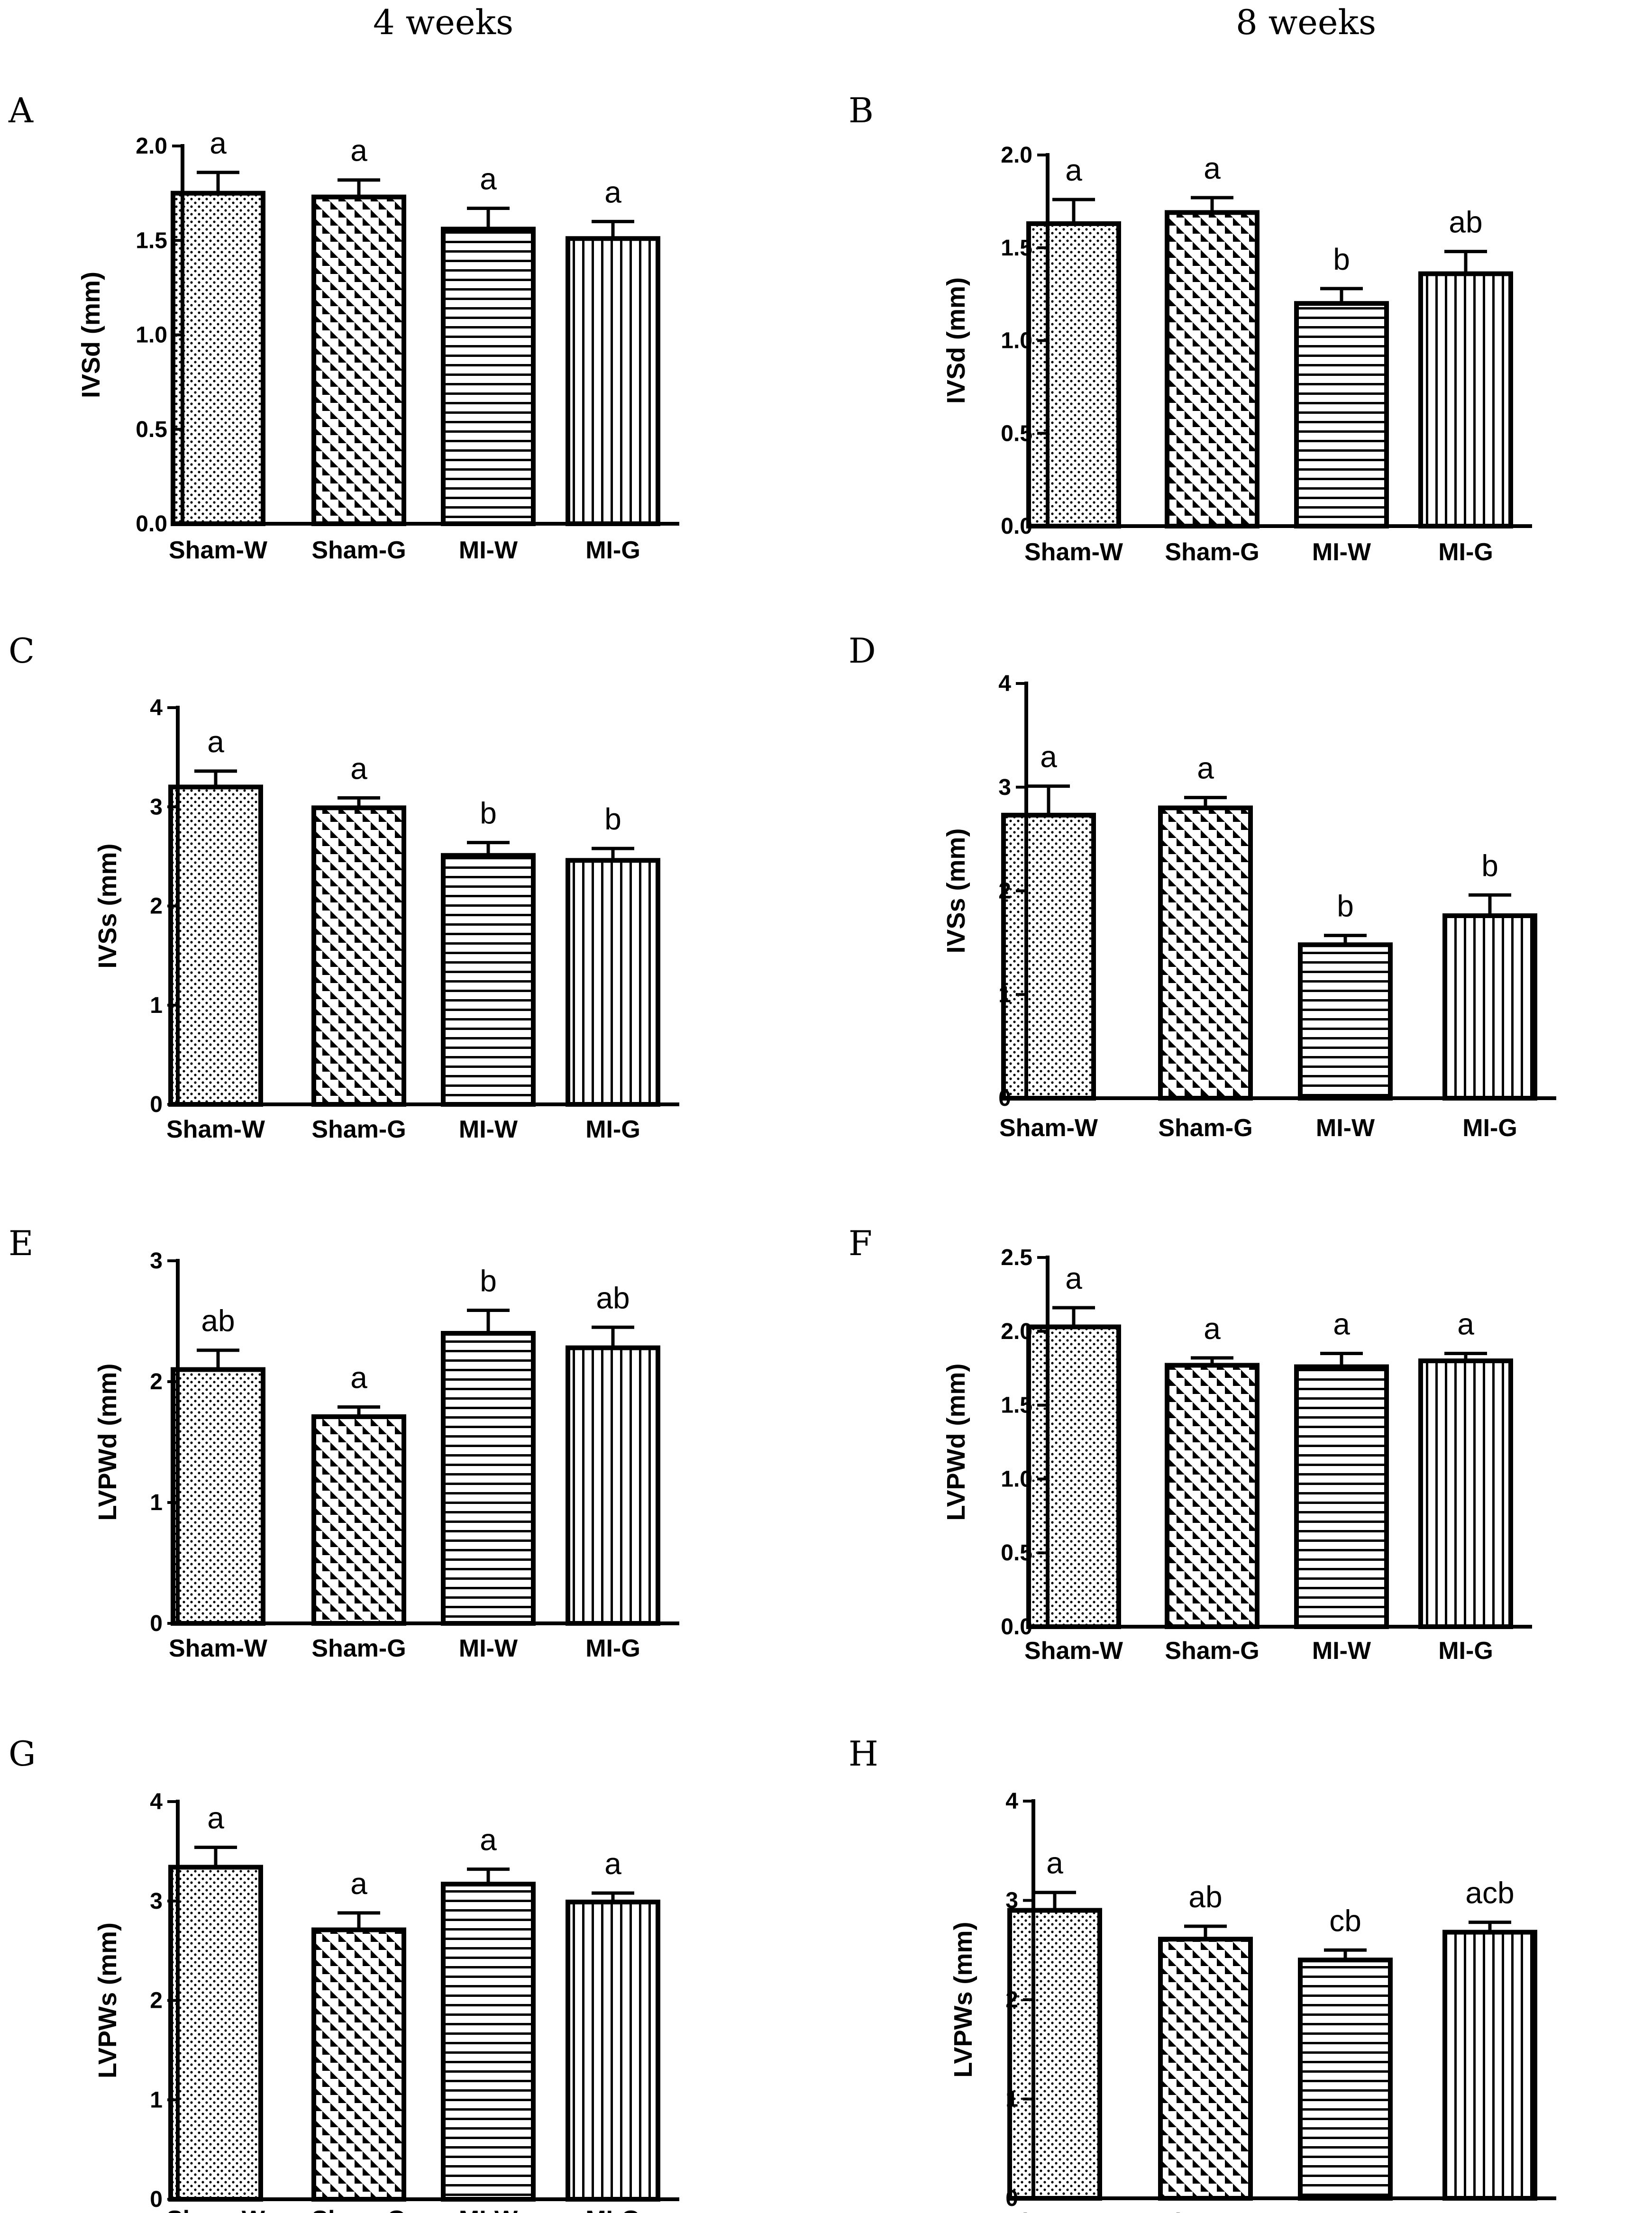 The width and height of the screenshot is (1652, 2213). Describe the element at coordinates (1016, 1331) in the screenshot. I see `y-tick-label: 2.0` at that location.